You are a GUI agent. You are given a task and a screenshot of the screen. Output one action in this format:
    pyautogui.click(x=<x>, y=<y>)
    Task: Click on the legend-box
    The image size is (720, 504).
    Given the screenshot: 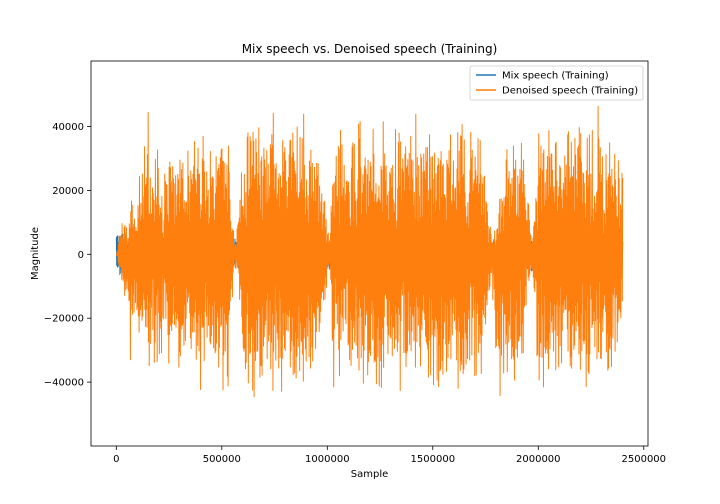 What is the action you would take?
    pyautogui.click(x=556, y=83)
    